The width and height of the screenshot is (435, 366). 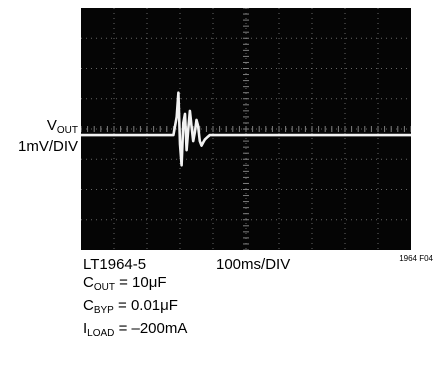 I want to click on part-number: LT1964-5, so click(x=115, y=264).